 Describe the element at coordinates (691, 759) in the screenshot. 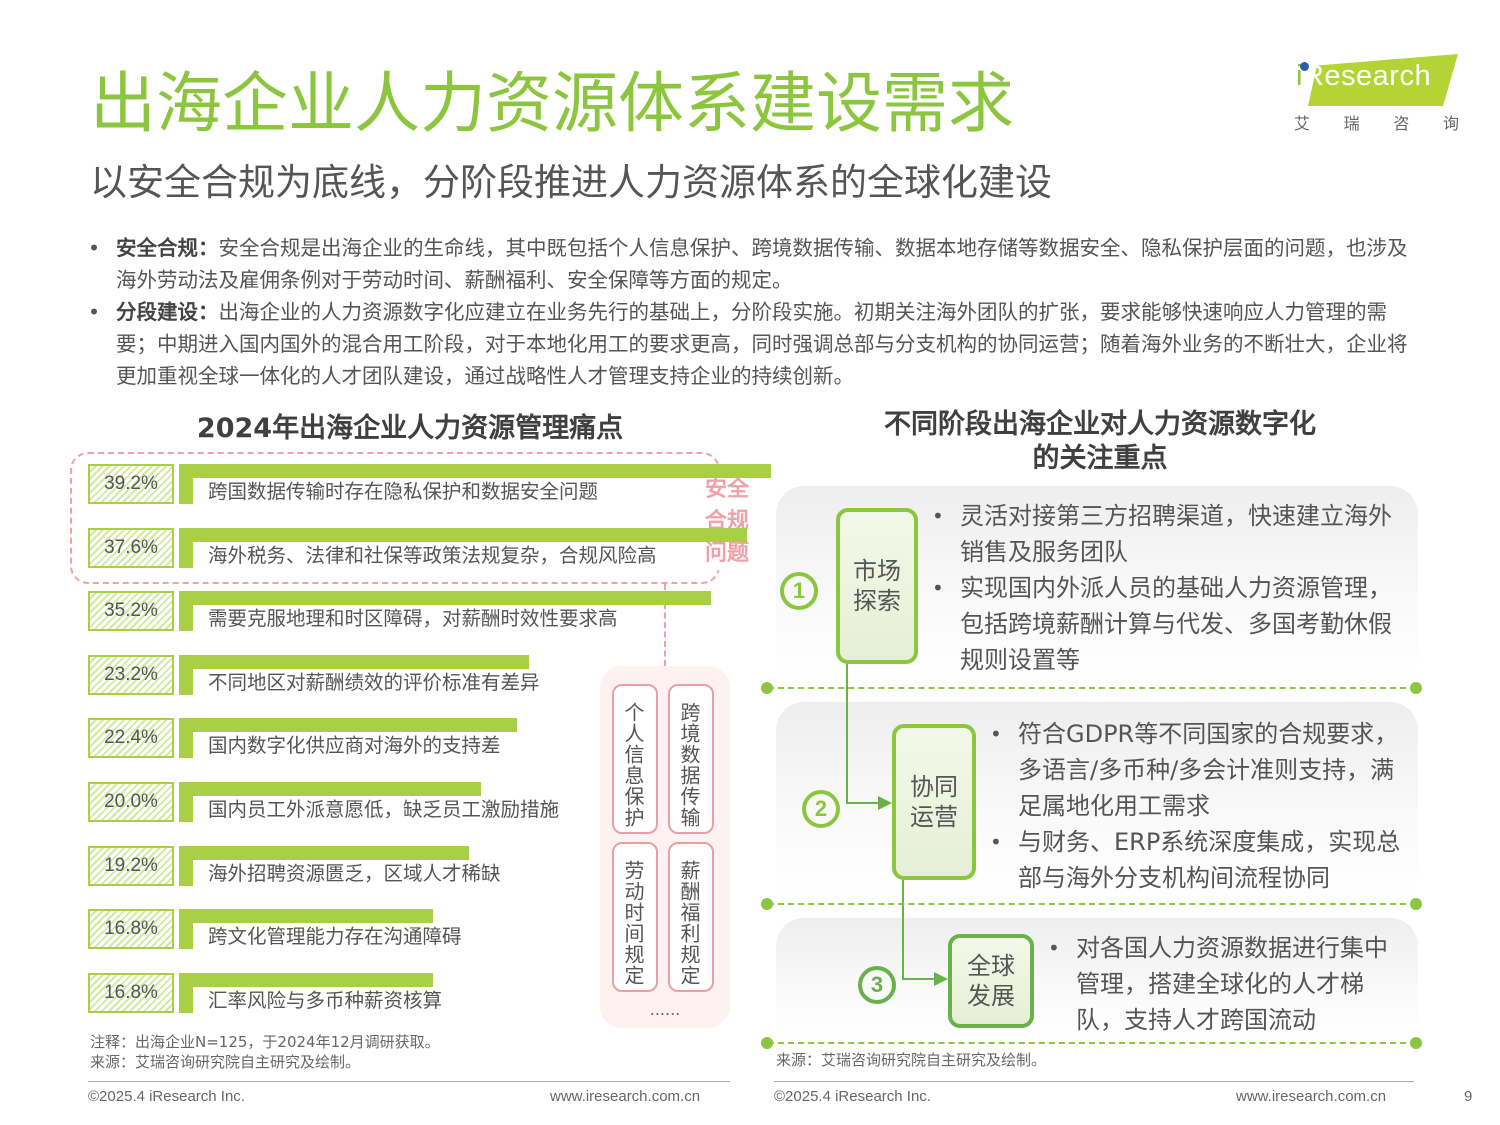

I see `tag-cross-border-data: 跨境数据传输` at that location.